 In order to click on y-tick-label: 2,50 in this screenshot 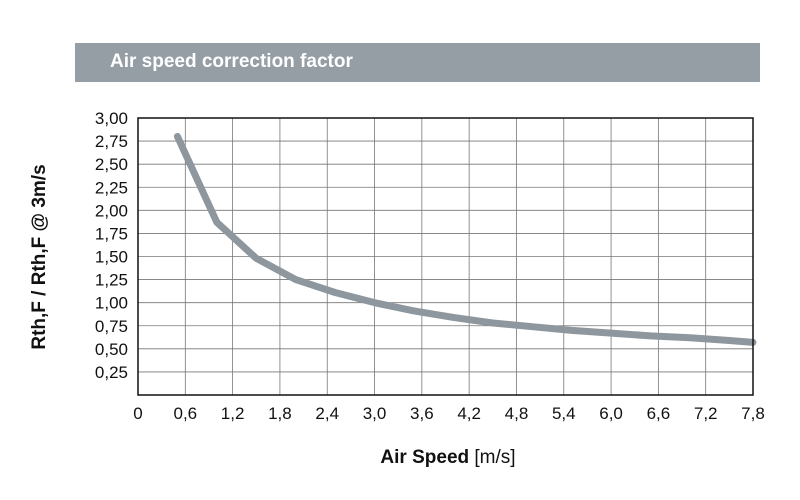, I will do `click(111, 164)`.